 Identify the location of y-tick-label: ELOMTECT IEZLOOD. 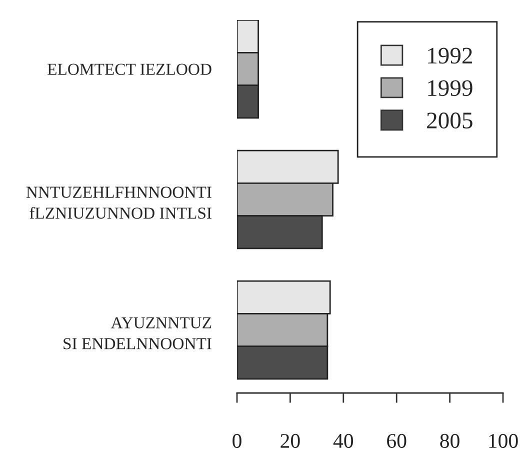
(130, 69).